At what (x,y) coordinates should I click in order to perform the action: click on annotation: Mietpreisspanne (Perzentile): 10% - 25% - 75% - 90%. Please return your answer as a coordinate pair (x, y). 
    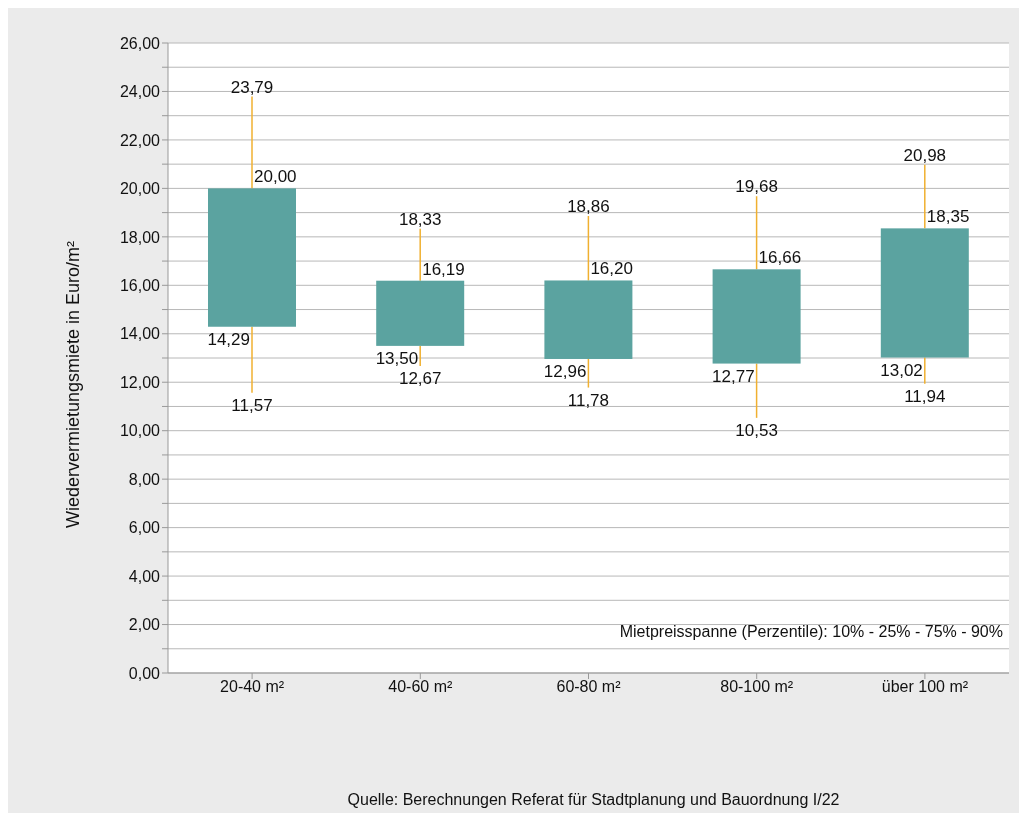
    Looking at the image, I should click on (811, 632).